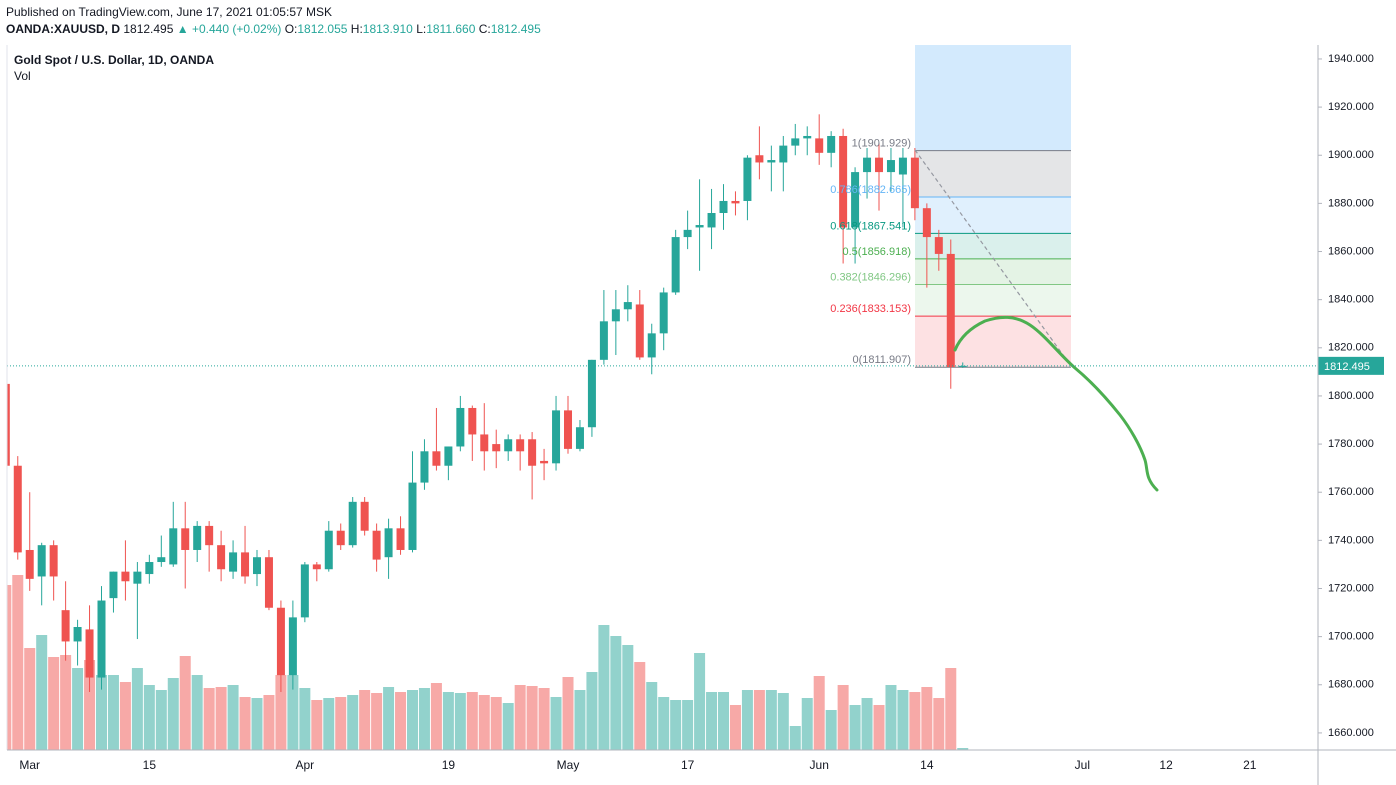 Image resolution: width=1396 pixels, height=785 pixels. I want to click on x-tick-label: Jul, so click(1082, 765).